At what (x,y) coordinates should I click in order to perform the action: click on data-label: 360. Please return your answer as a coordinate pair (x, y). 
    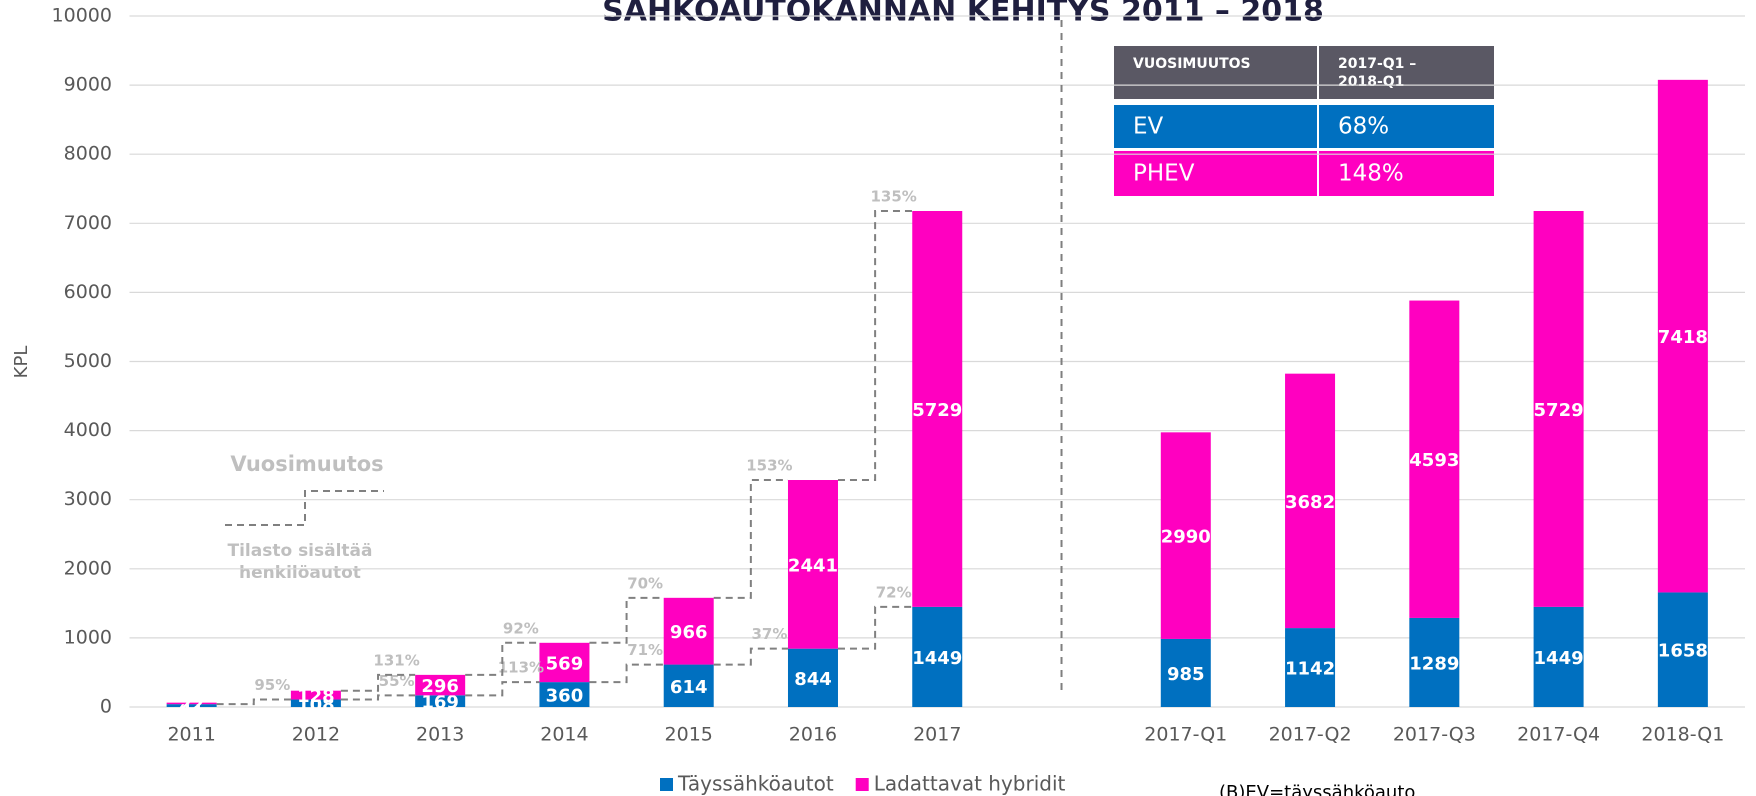
    Looking at the image, I should click on (565, 696).